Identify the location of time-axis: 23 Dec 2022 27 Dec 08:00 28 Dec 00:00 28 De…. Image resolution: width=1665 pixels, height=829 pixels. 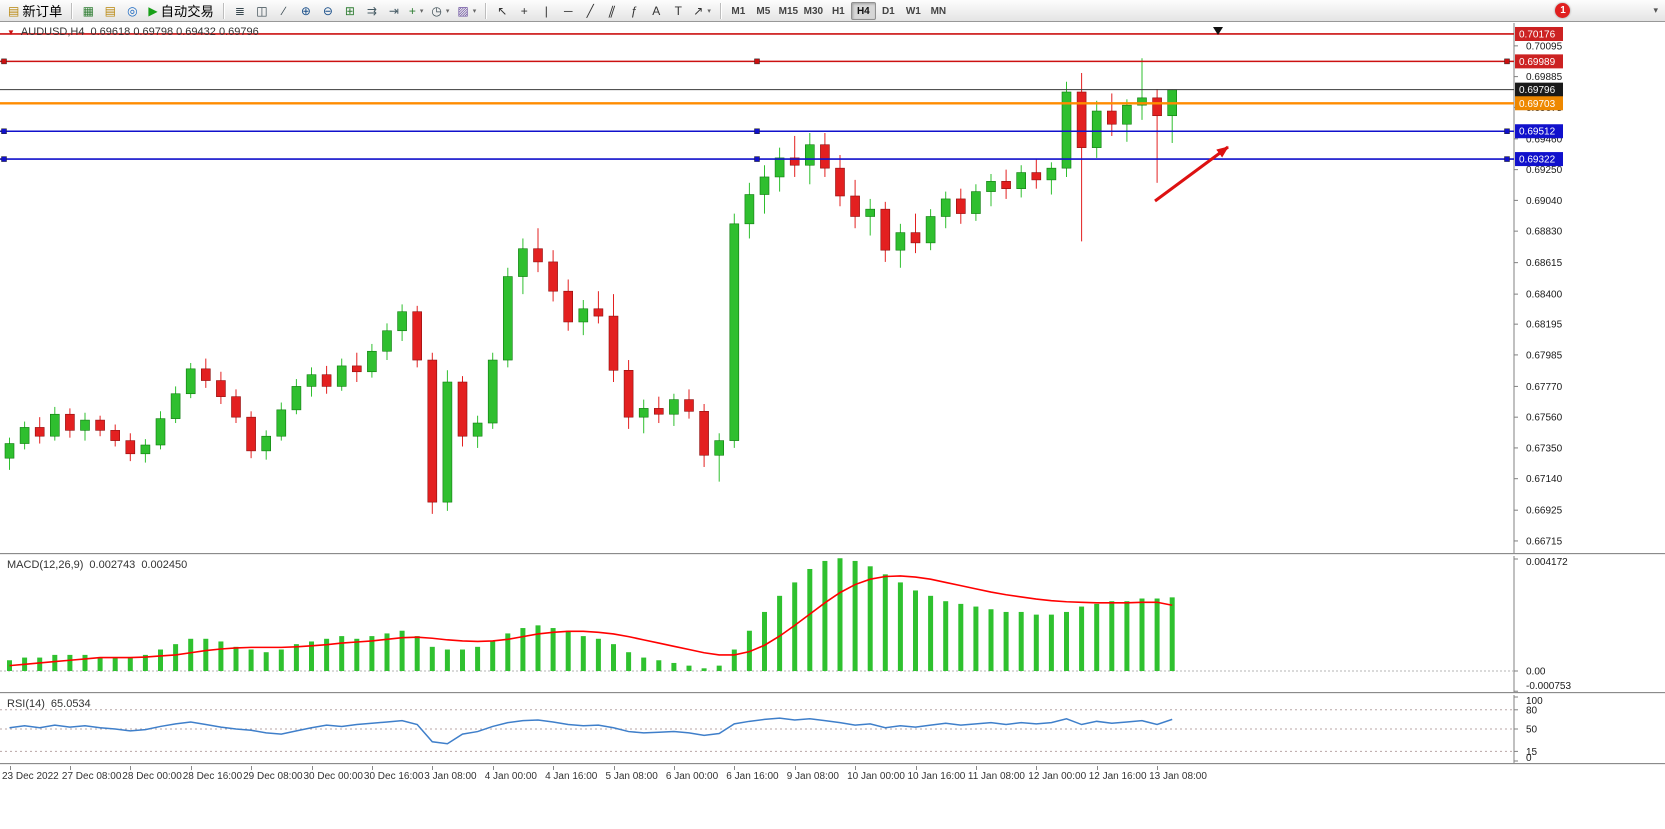
(832, 775).